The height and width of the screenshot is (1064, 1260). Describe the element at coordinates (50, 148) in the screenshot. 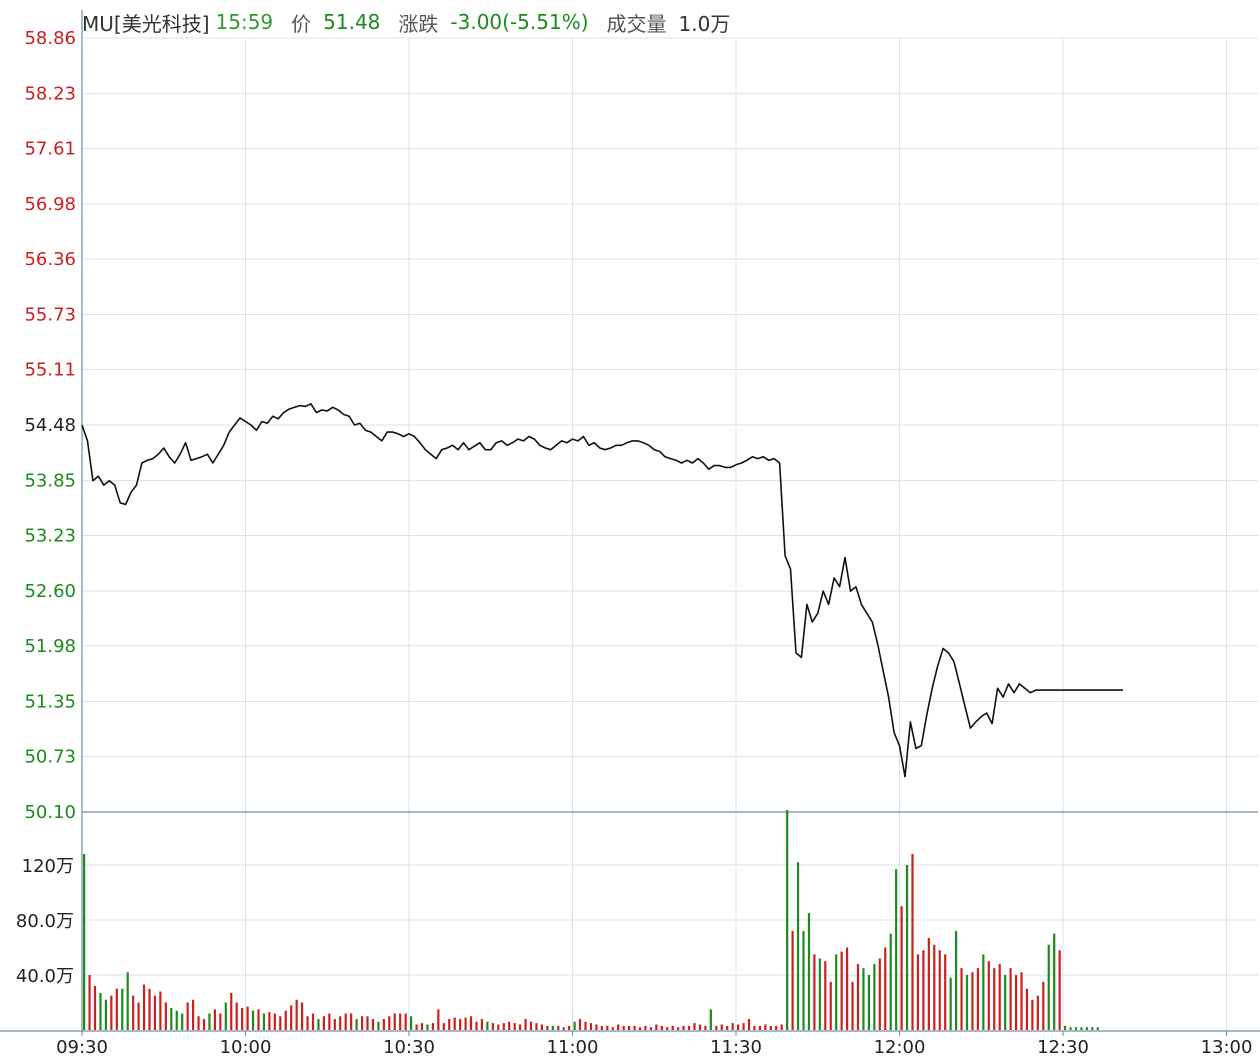

I see `price-tick-label: 57.61` at that location.